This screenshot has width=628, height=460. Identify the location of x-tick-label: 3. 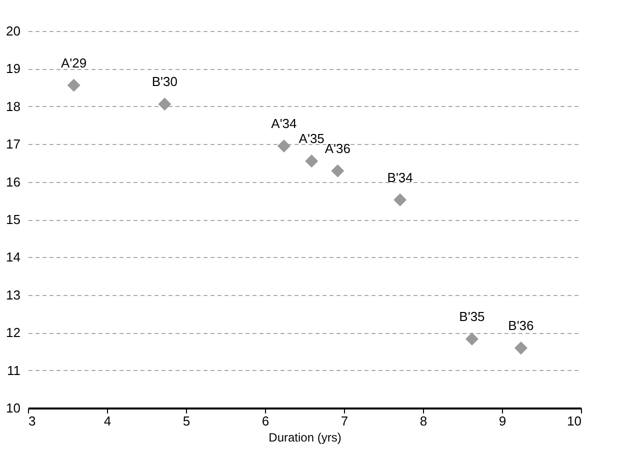
(32, 421).